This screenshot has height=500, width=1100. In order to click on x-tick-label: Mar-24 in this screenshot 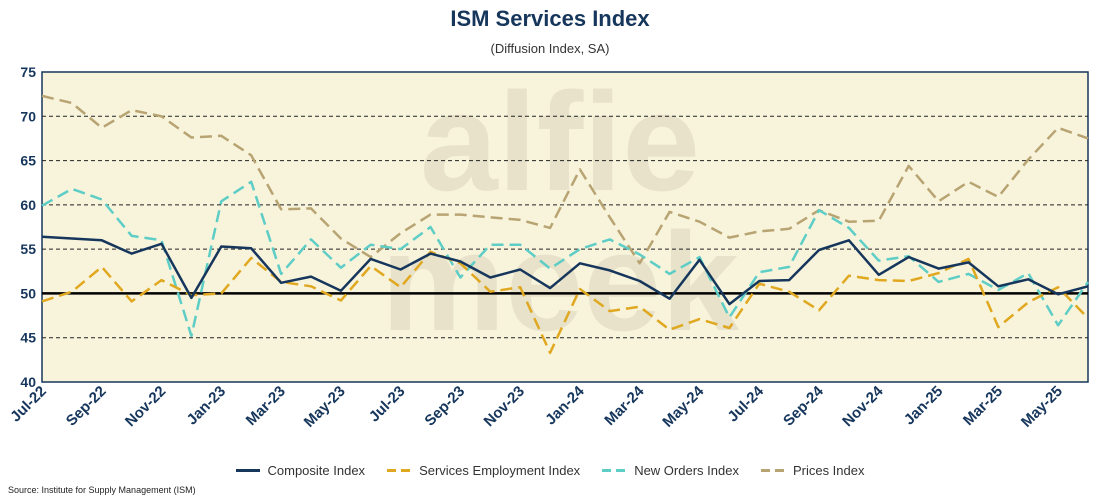, I will do `click(624, 405)`.